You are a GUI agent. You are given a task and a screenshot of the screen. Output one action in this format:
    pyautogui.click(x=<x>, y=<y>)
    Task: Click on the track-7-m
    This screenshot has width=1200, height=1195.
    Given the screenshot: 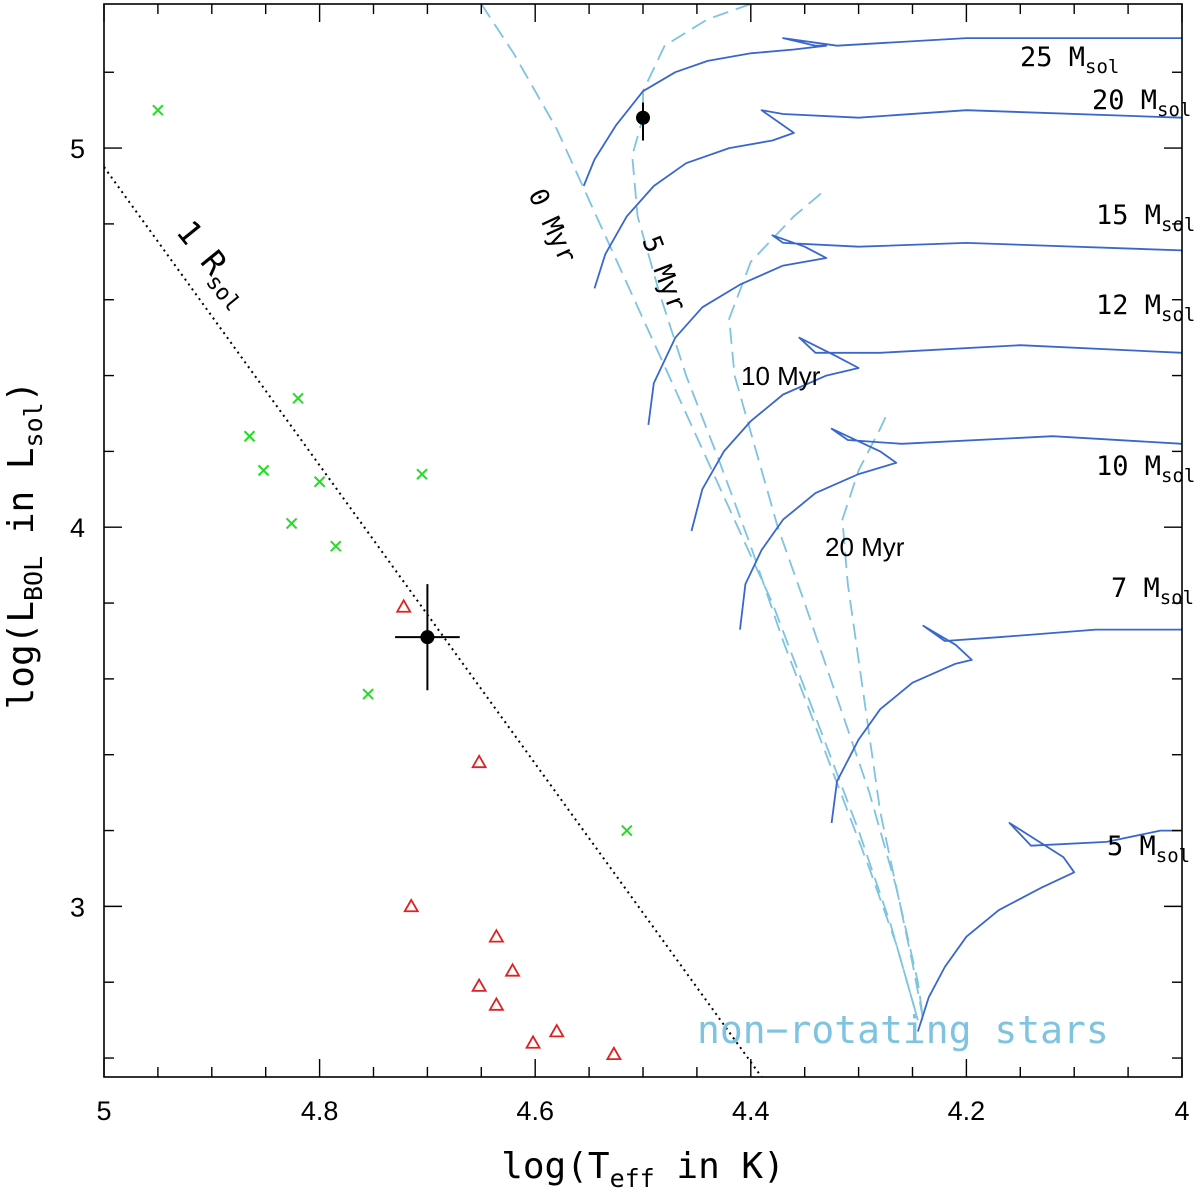 What is the action you would take?
    pyautogui.click(x=1006, y=724)
    